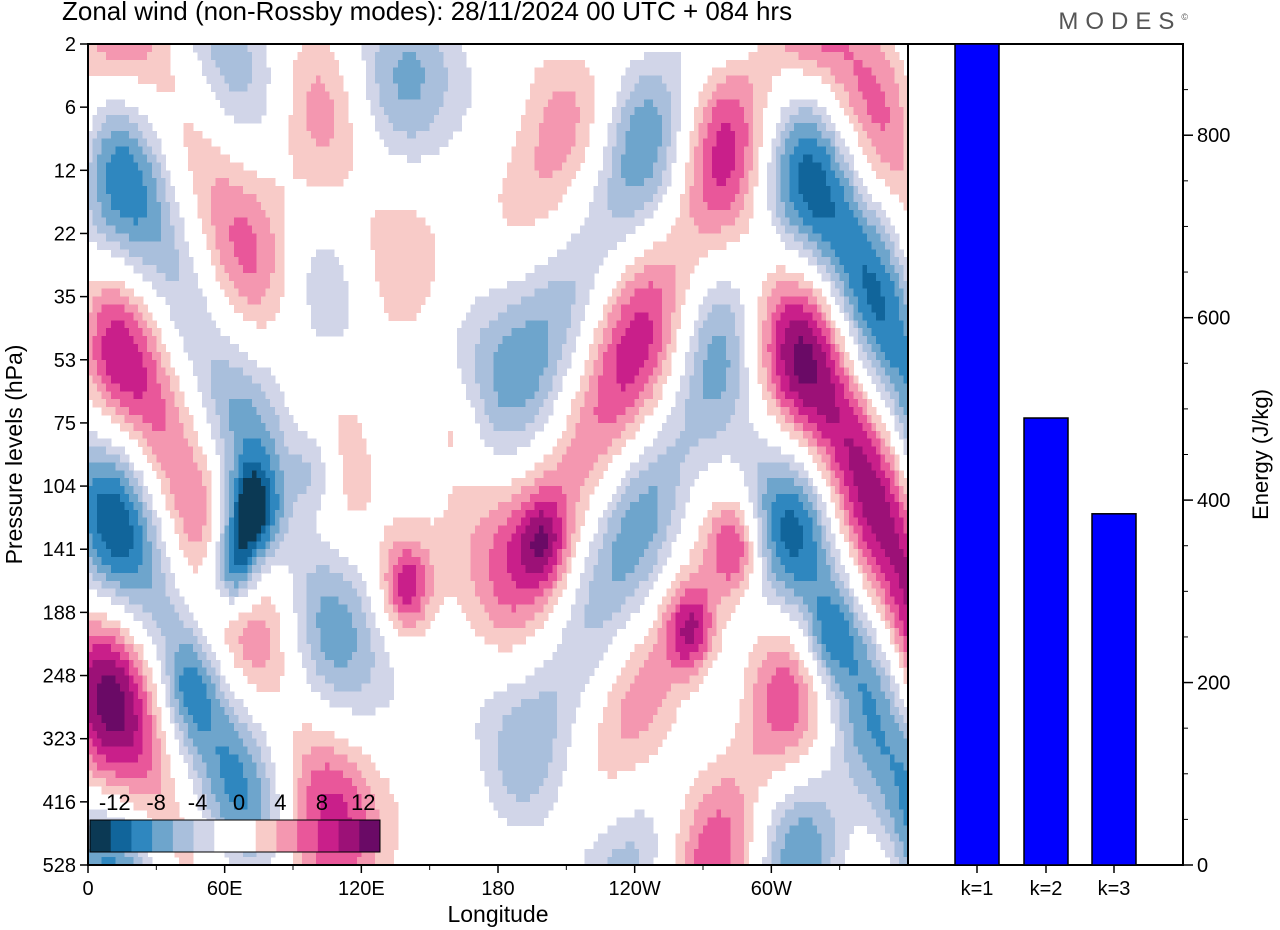  What do you see at coordinates (225, 889) in the screenshot?
I see `x-tick-label: 60E` at bounding box center [225, 889].